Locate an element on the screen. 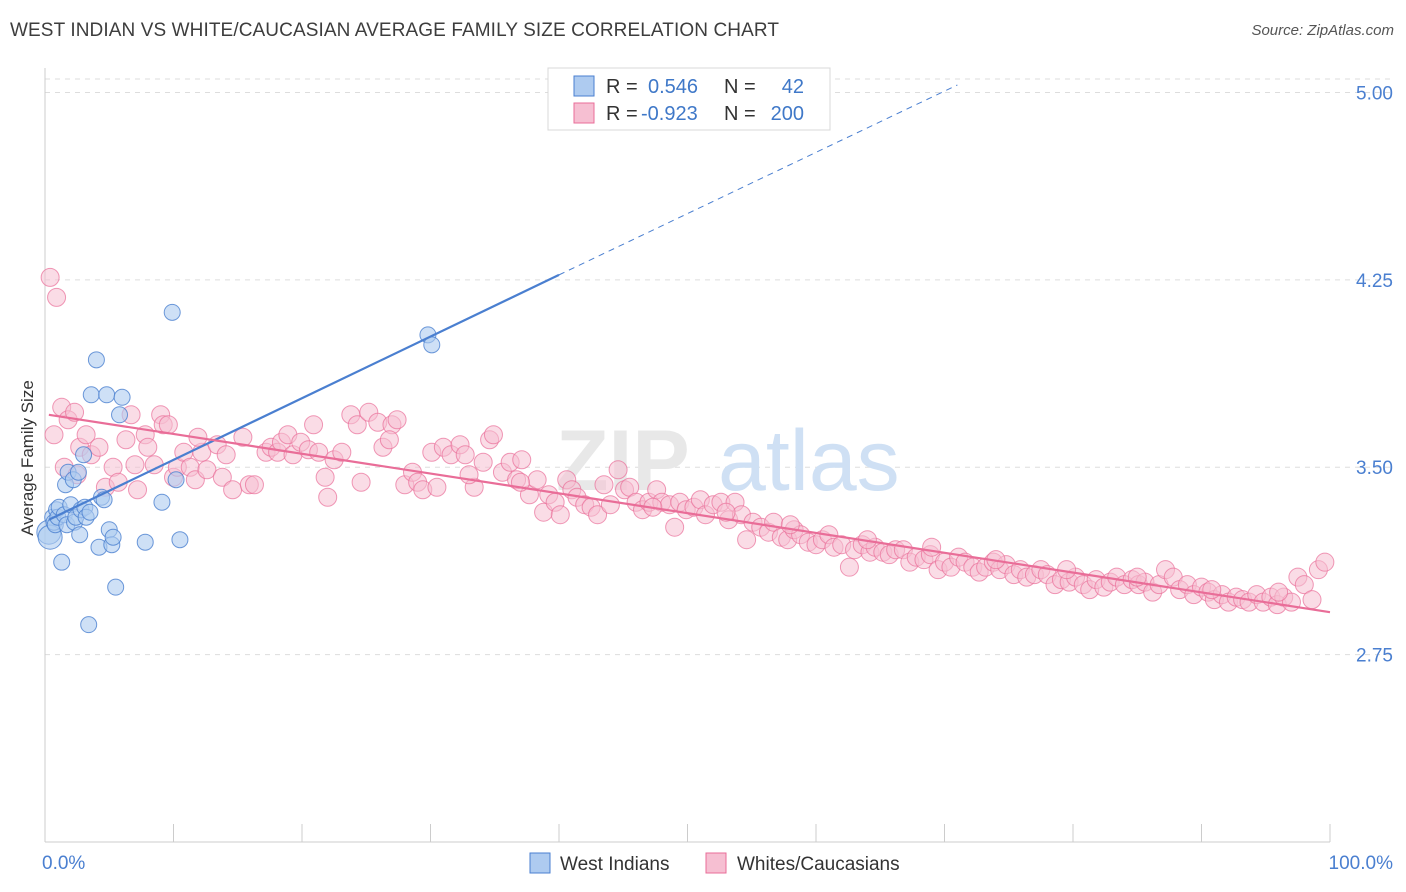 The height and width of the screenshot is (892, 1406). legend: R = 0.546 N = 42 R = -0.923 N = 200 is located at coordinates (689, 99).